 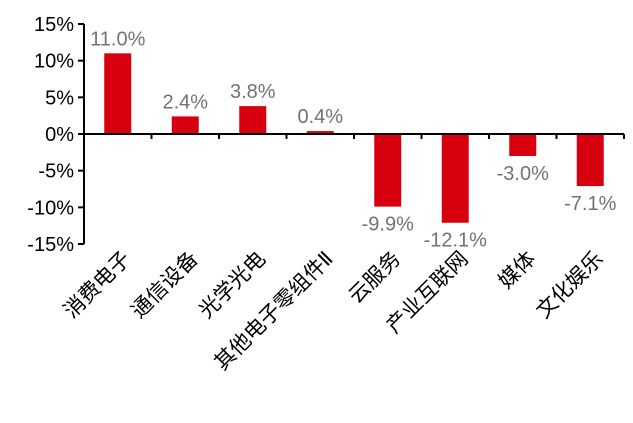 I want to click on y-tick-label: 0%, so click(x=59, y=135).